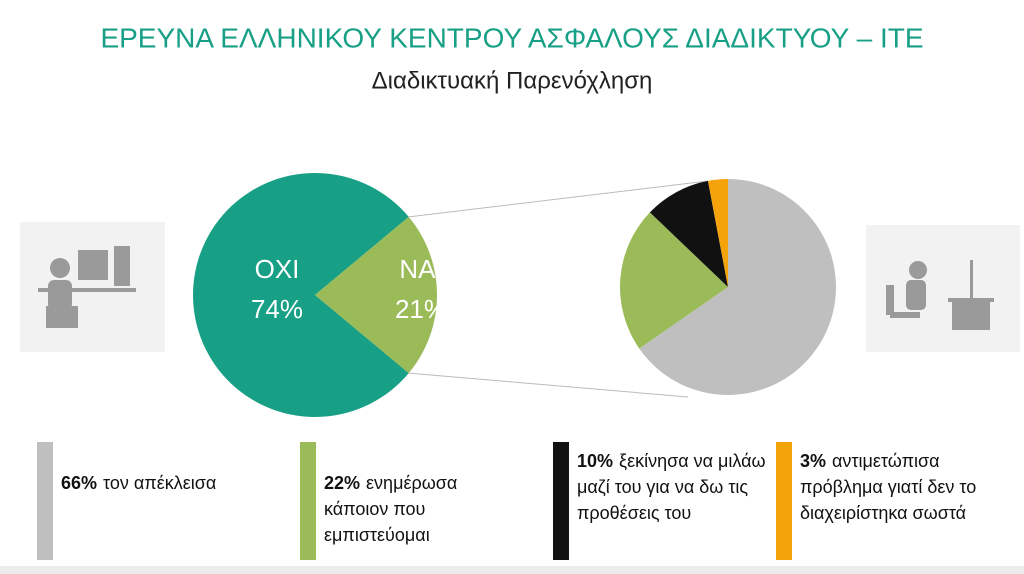 This screenshot has height=574, width=1024. Describe the element at coordinates (421, 309) in the screenshot. I see `slice-value-label: 21%` at that location.